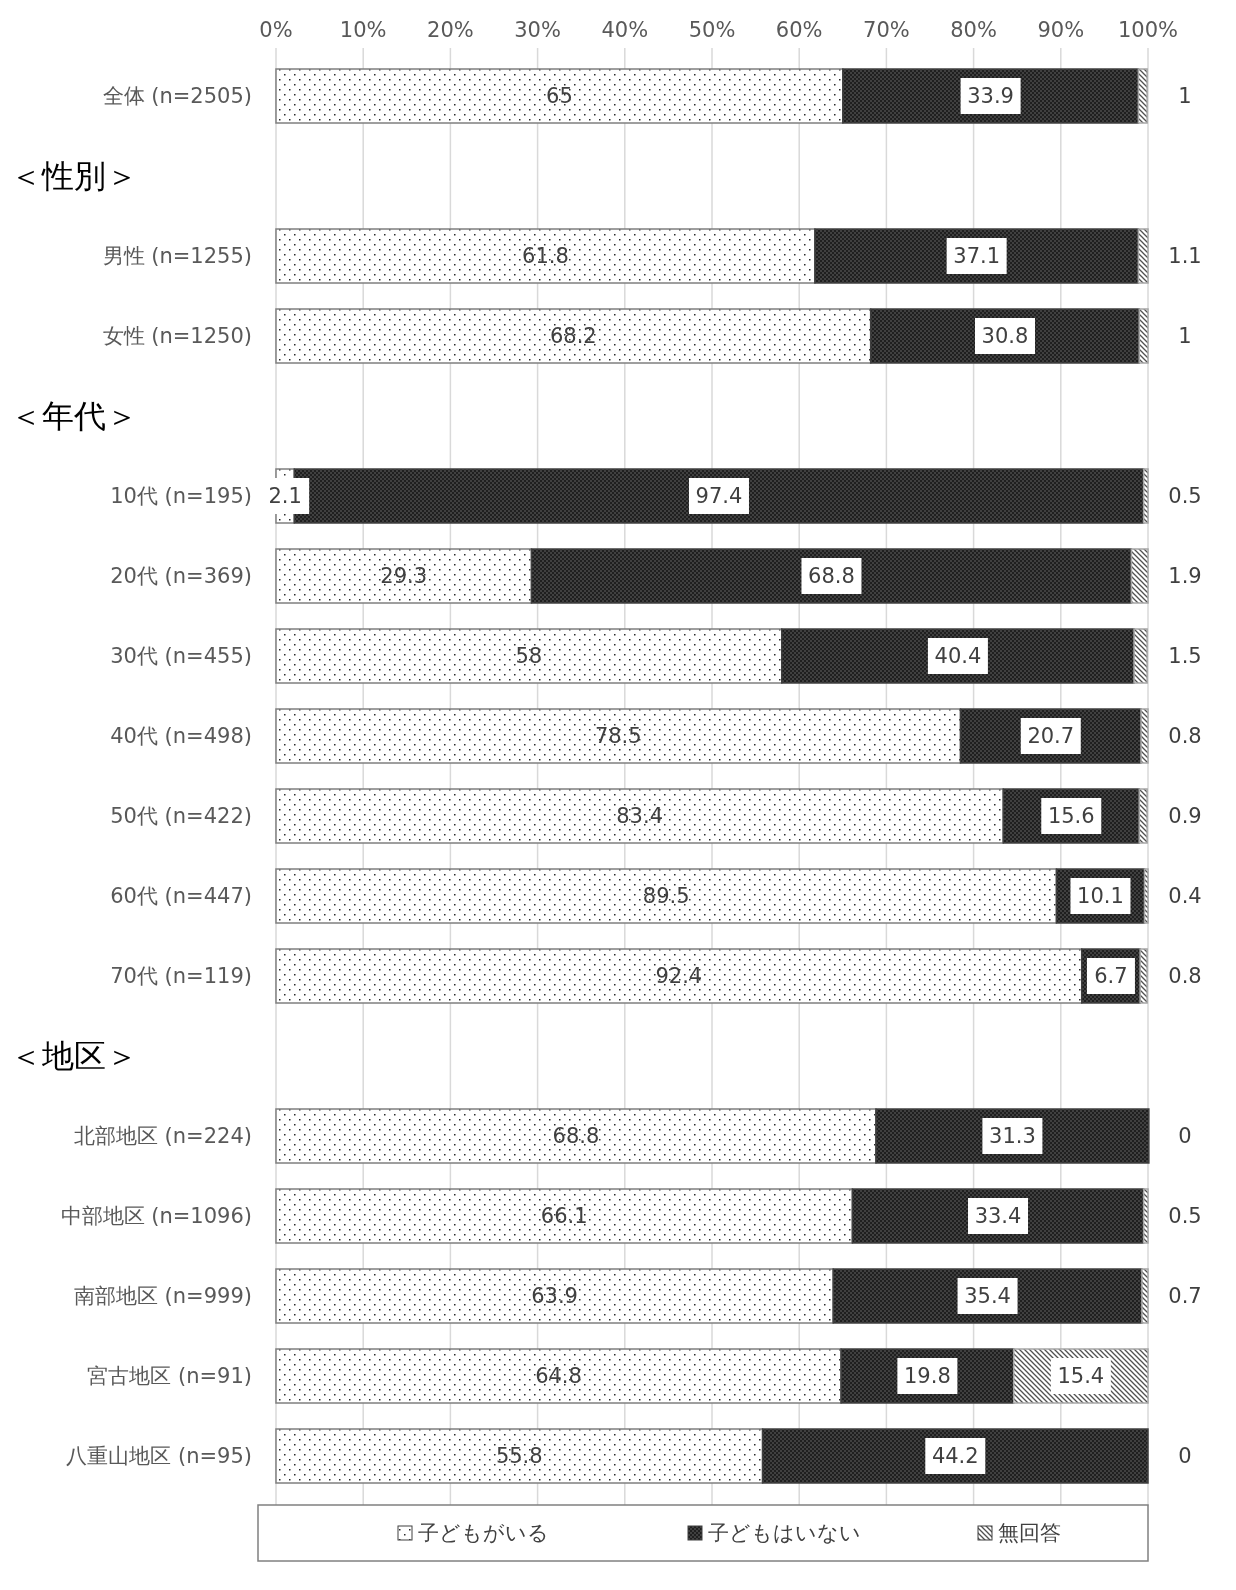 The image size is (1236, 1590). Describe the element at coordinates (450, 30) in the screenshot. I see `x-tick-label: 20%` at that location.